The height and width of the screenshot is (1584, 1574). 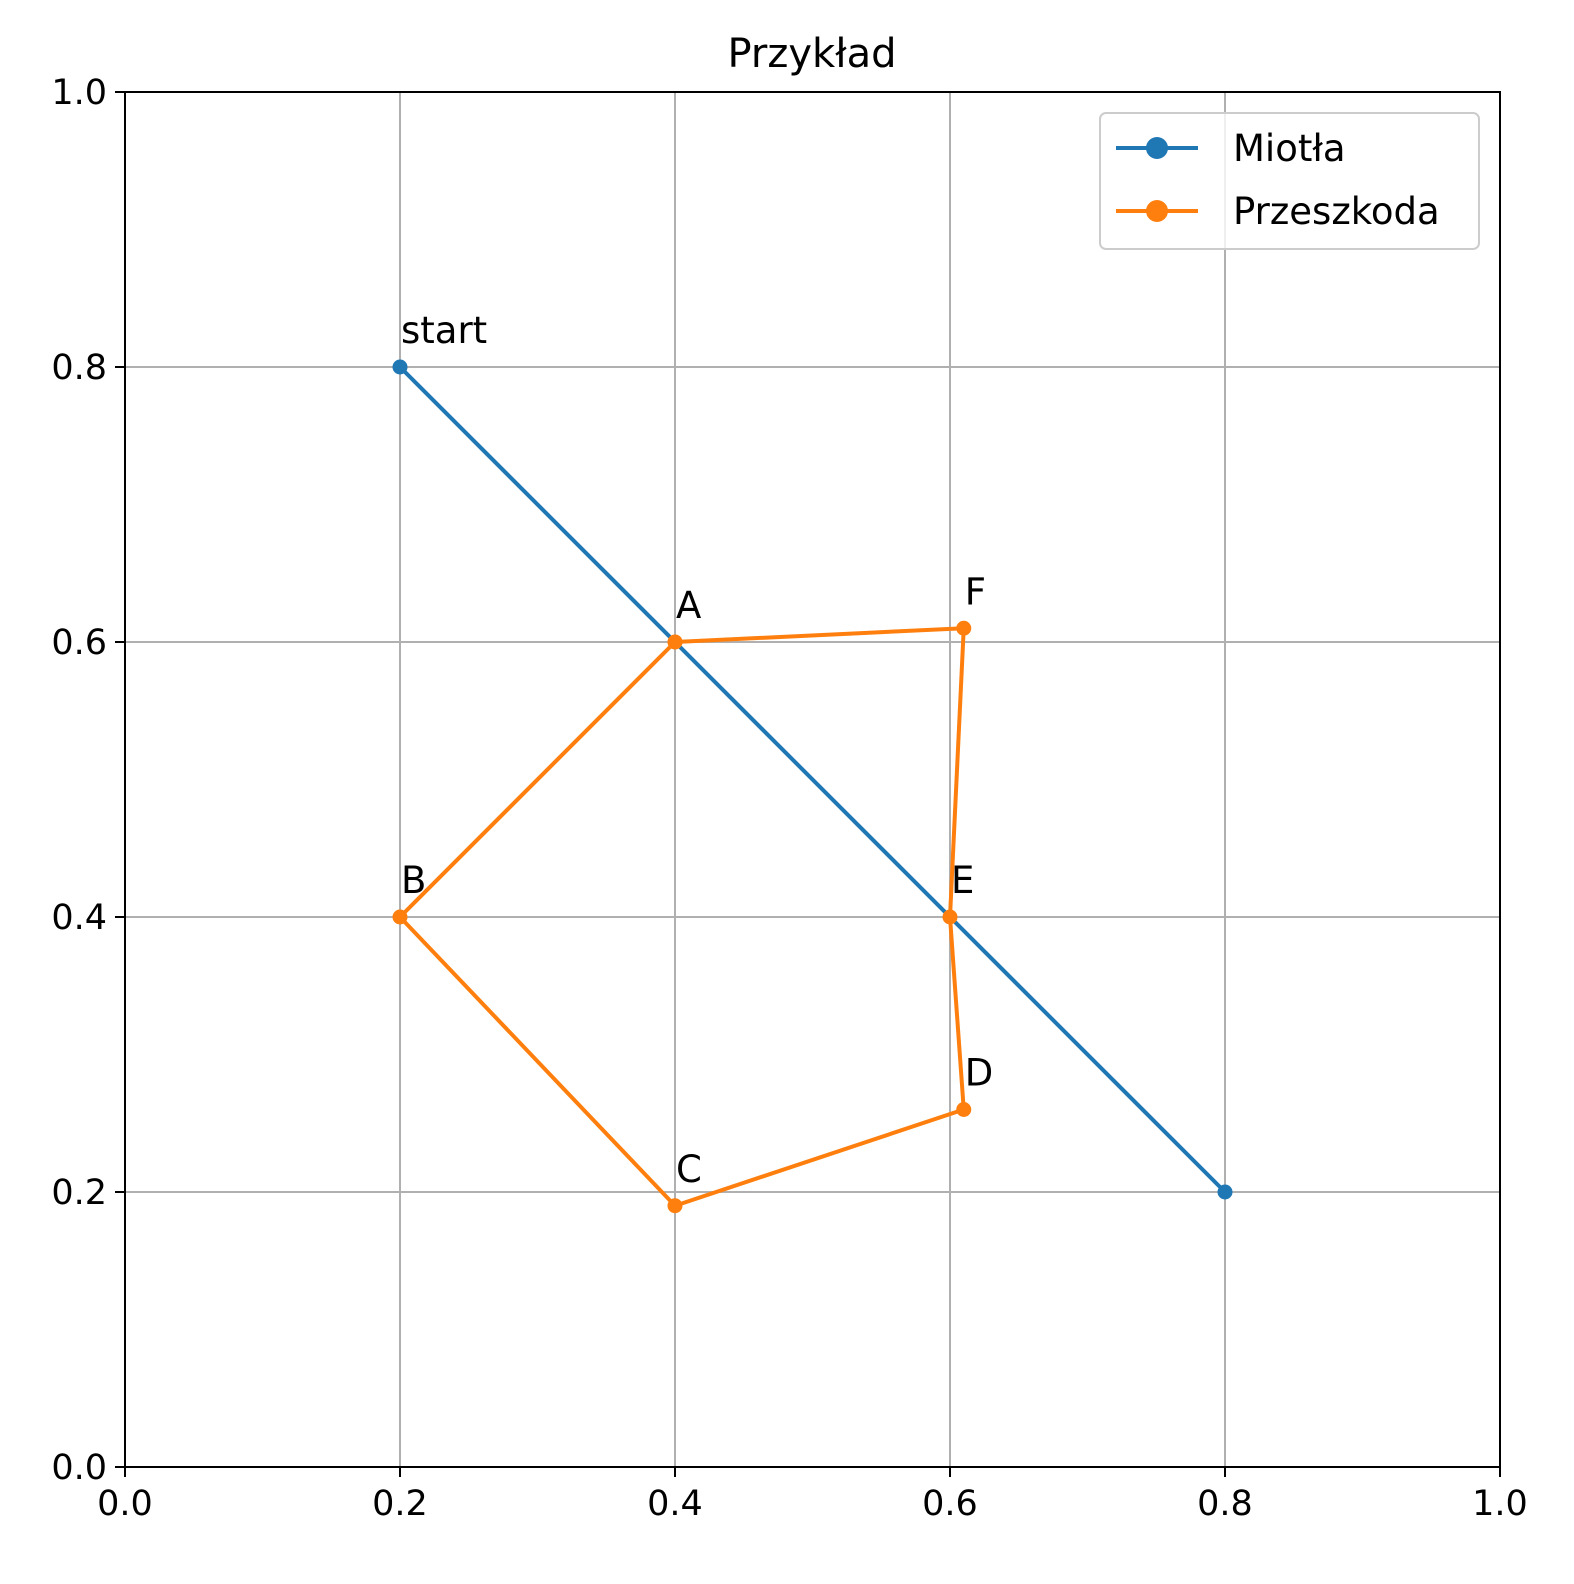 I want to click on point-label: A, so click(x=688, y=605).